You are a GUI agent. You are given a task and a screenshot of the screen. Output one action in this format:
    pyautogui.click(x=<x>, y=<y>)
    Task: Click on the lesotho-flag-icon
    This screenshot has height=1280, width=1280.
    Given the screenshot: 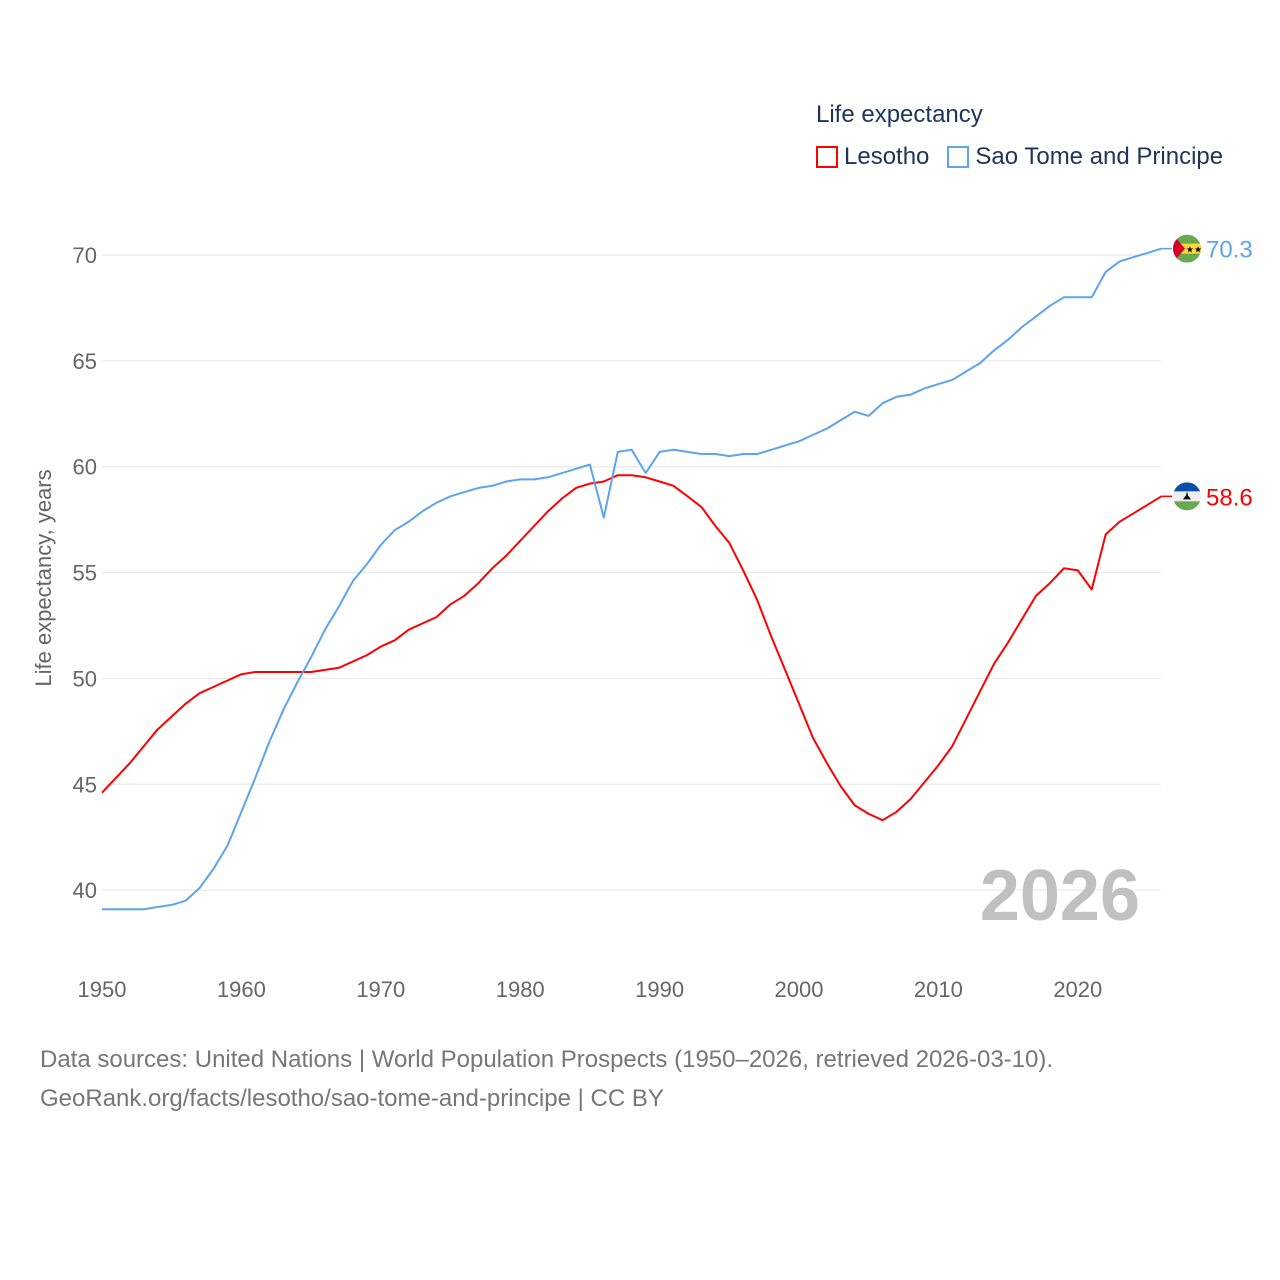 What is the action you would take?
    pyautogui.click(x=1187, y=496)
    